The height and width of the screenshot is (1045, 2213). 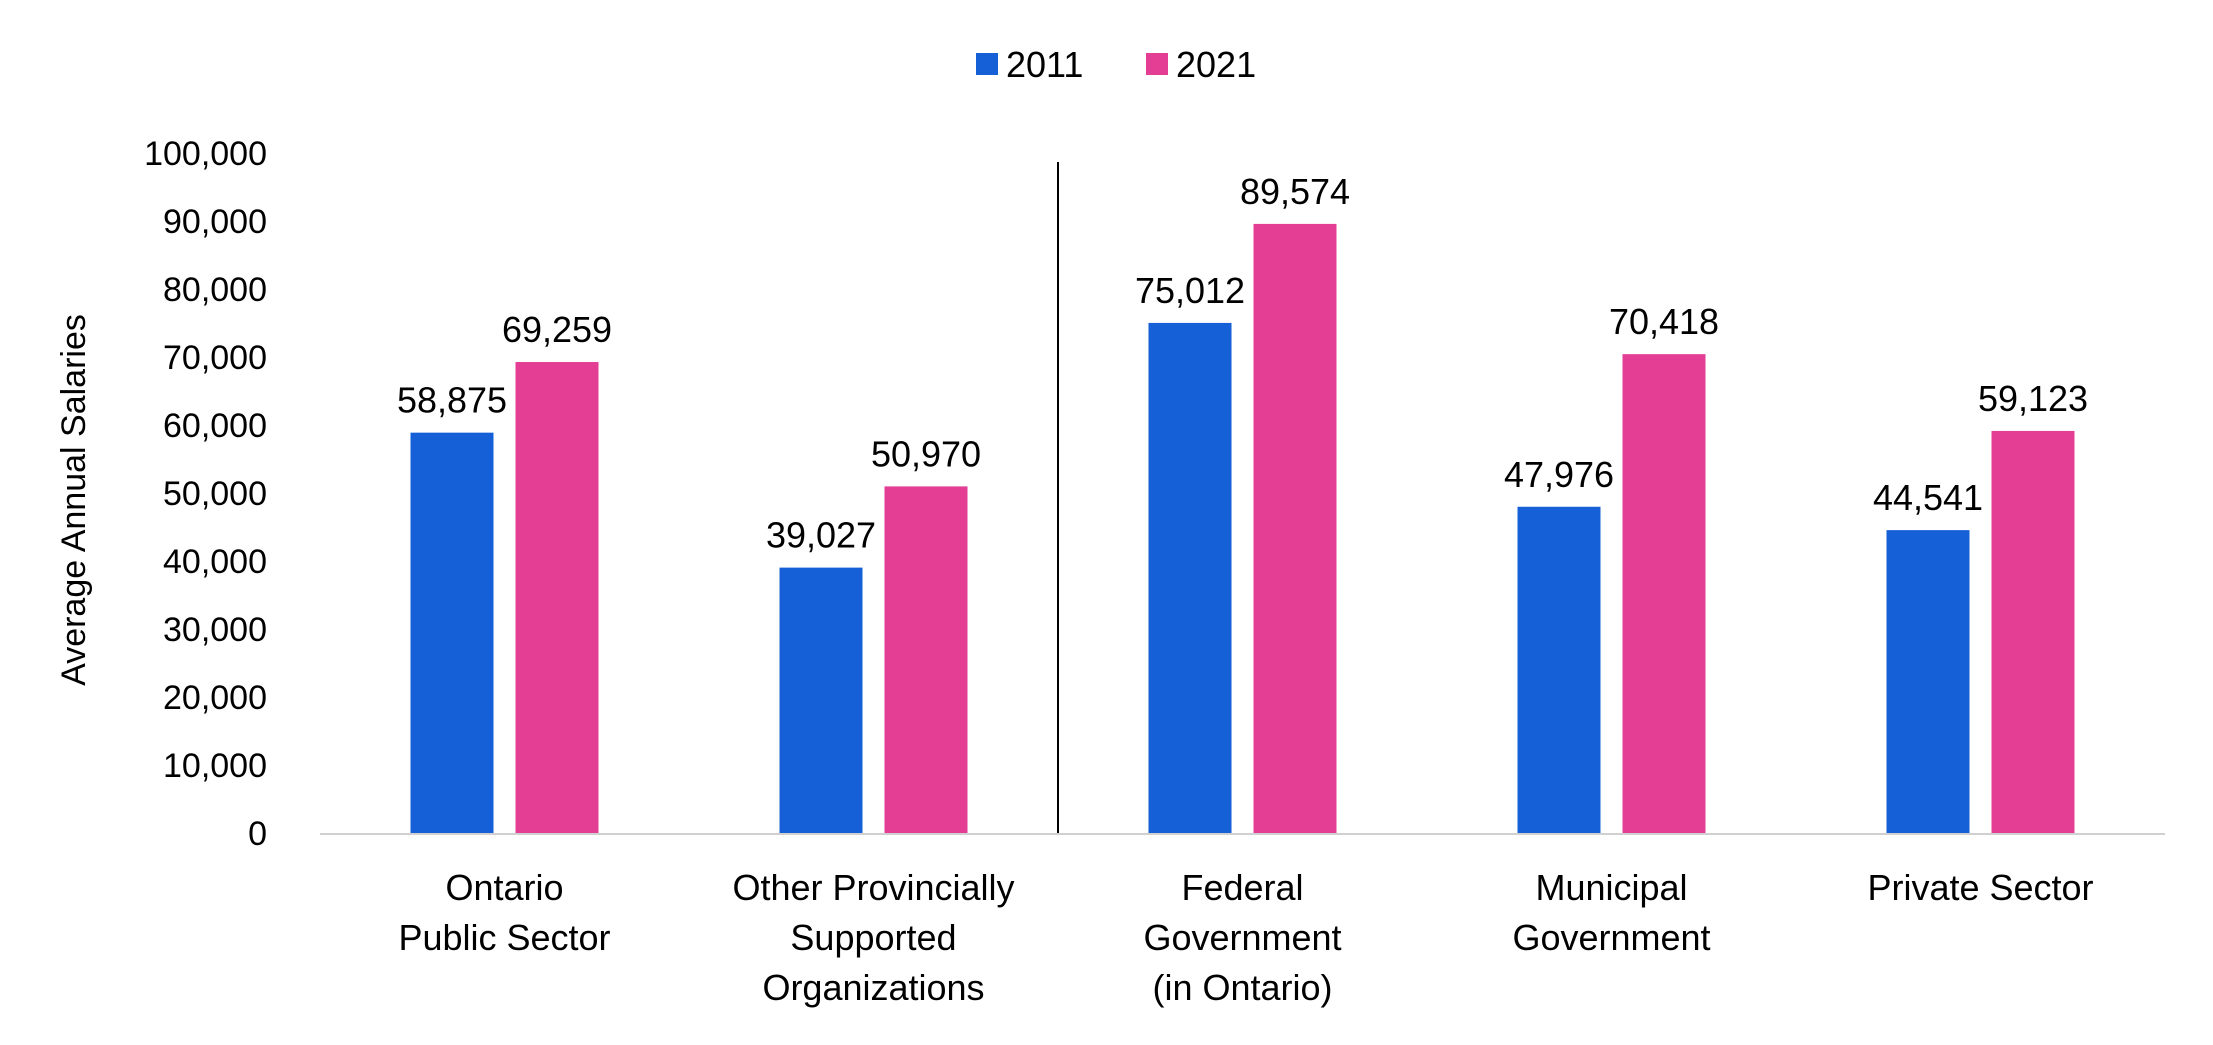 I want to click on y-tick-label: 90,000, so click(x=215, y=222).